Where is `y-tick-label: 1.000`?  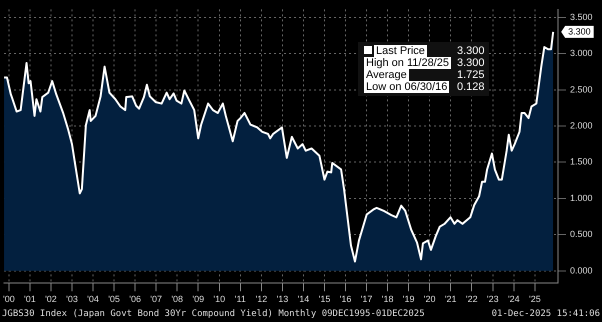
y-tick-label: 1.000 is located at coordinates (581, 197).